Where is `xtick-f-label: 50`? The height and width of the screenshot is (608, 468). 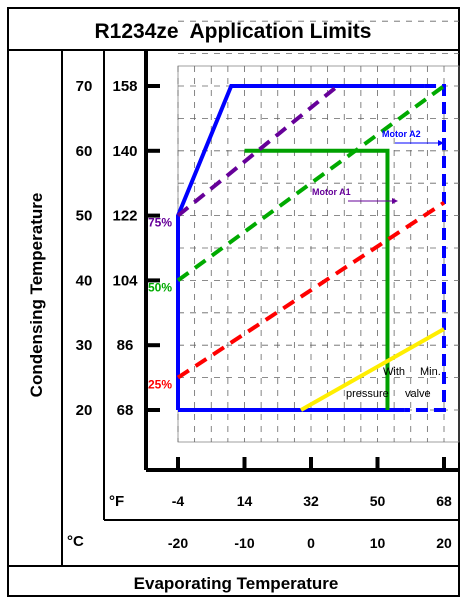 xtick-f-label: 50 is located at coordinates (378, 501).